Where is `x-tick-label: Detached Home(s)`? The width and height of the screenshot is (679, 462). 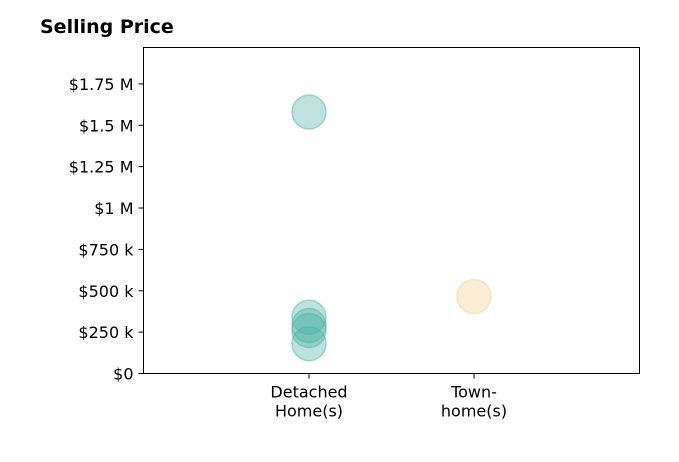 x-tick-label: Detached Home(s) is located at coordinates (308, 402).